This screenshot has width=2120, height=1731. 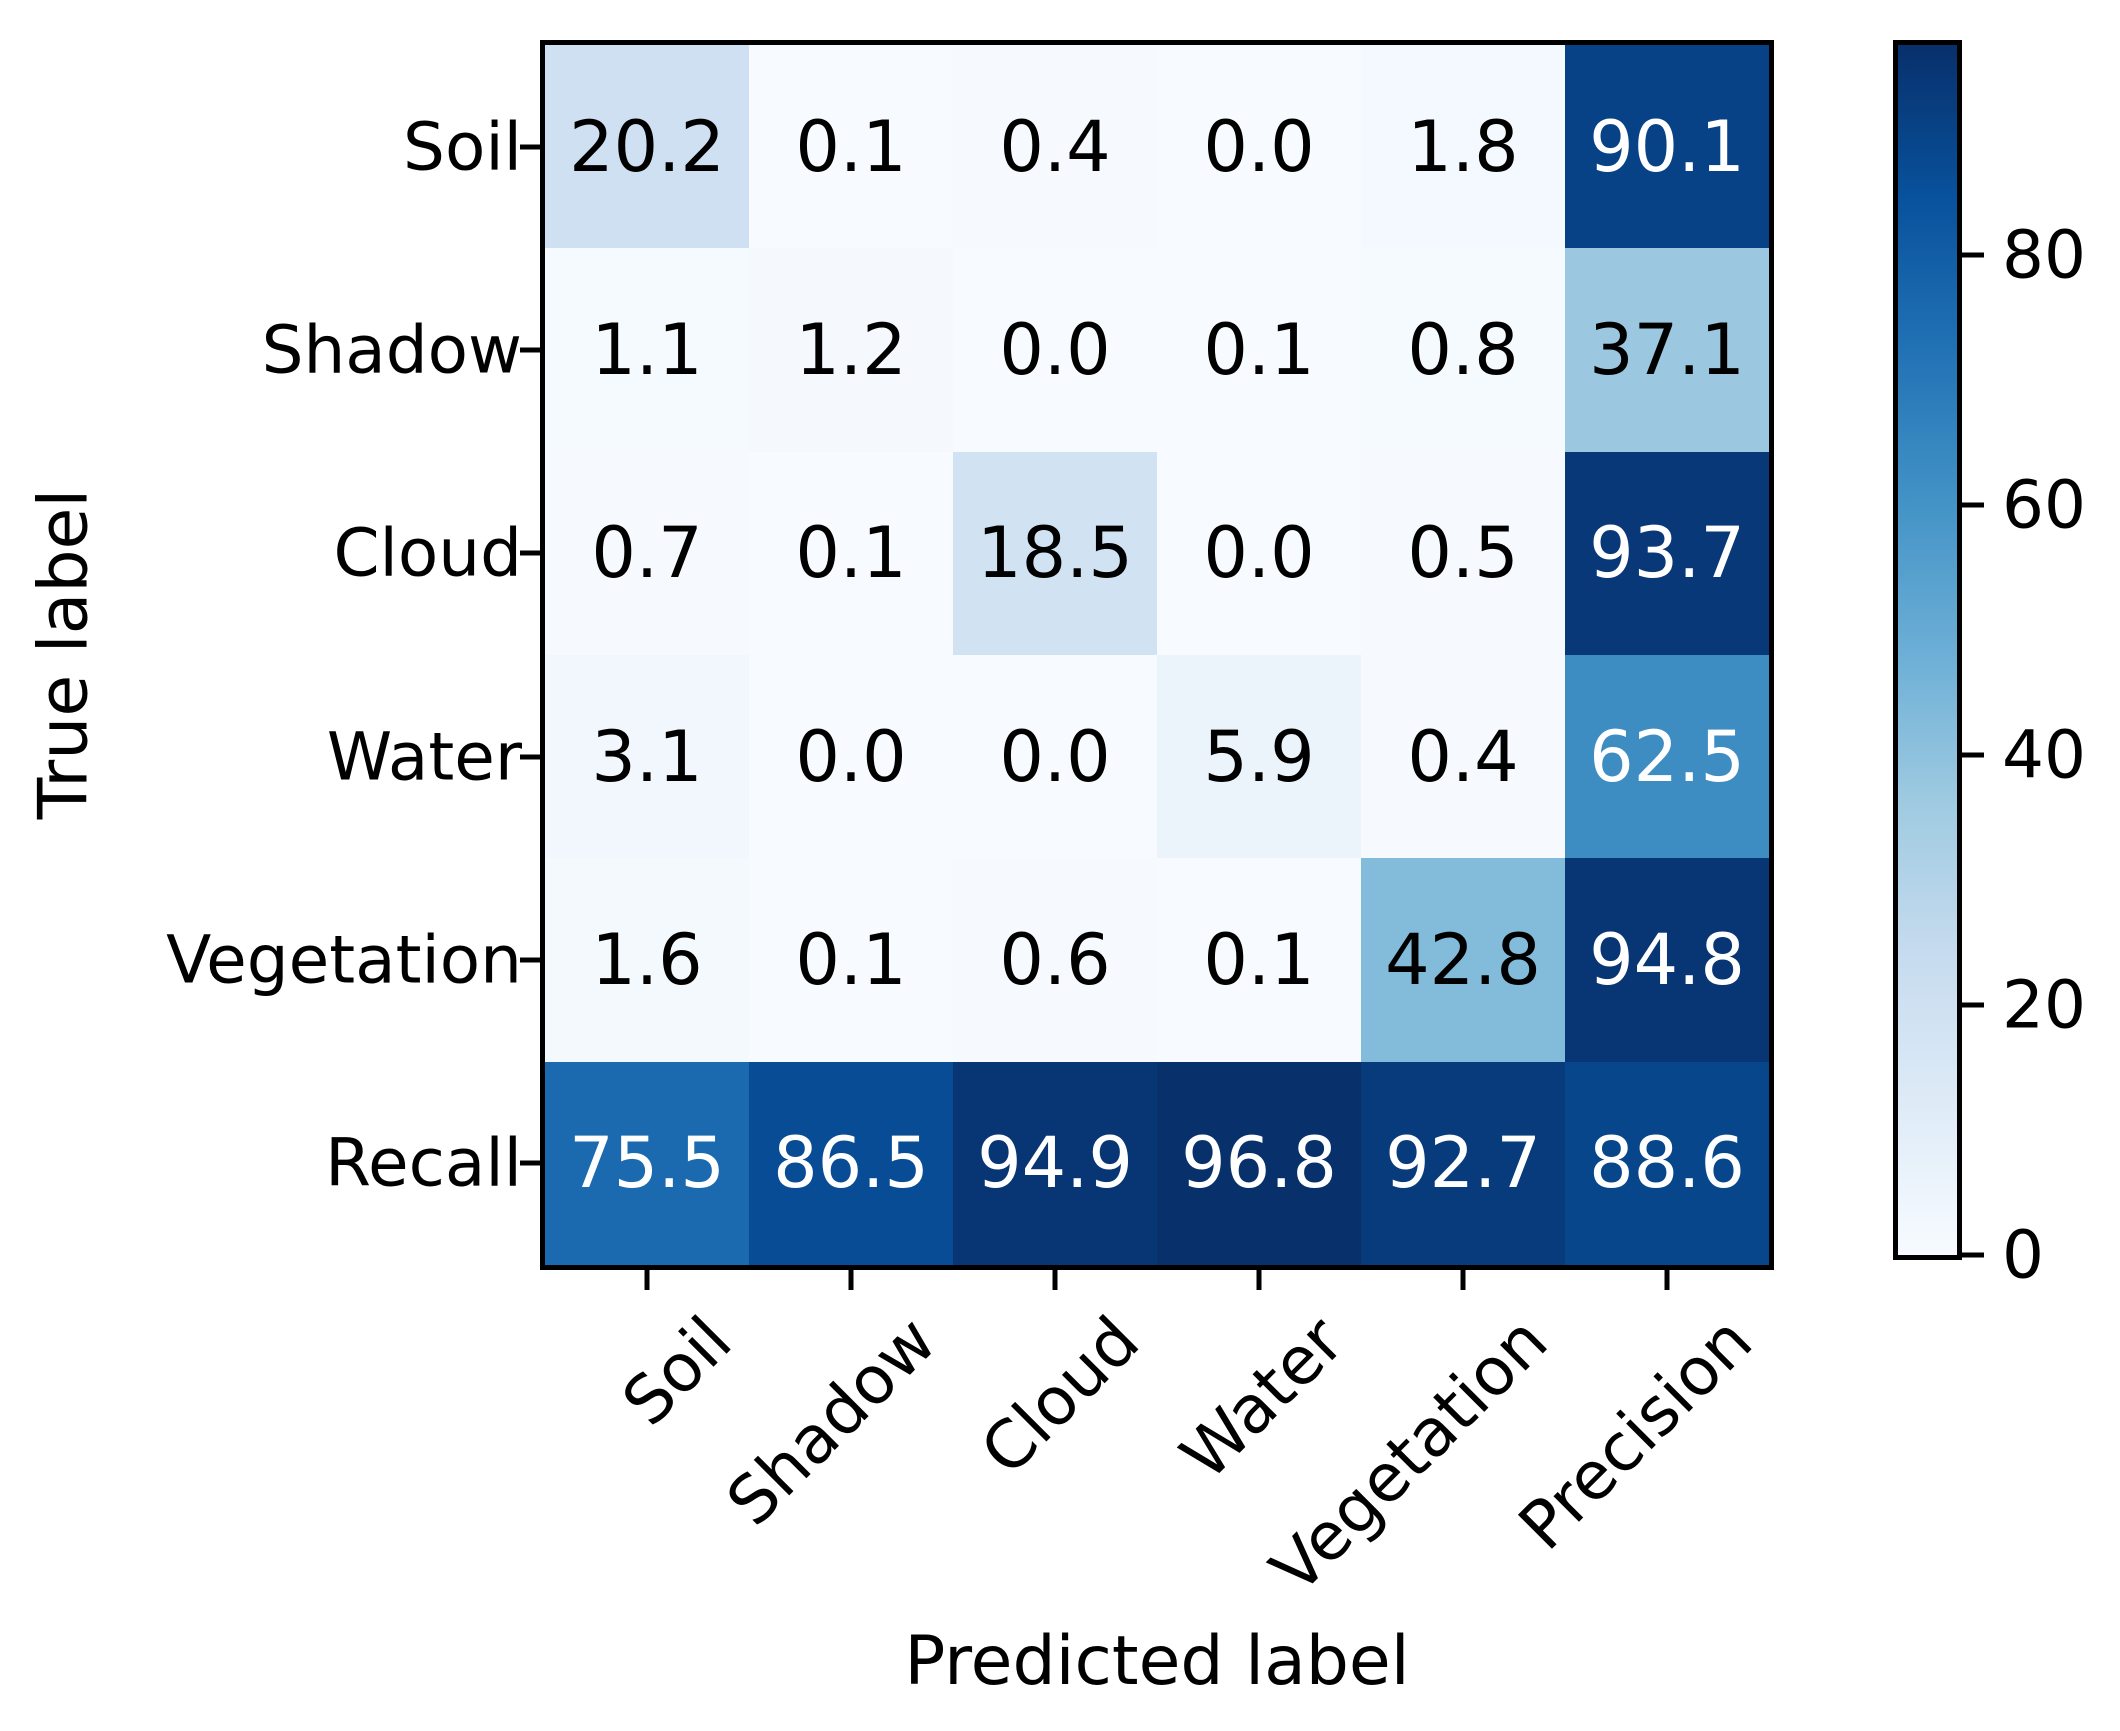 What do you see at coordinates (851, 1163) in the screenshot?
I see `heatmap-cell: 86.5` at bounding box center [851, 1163].